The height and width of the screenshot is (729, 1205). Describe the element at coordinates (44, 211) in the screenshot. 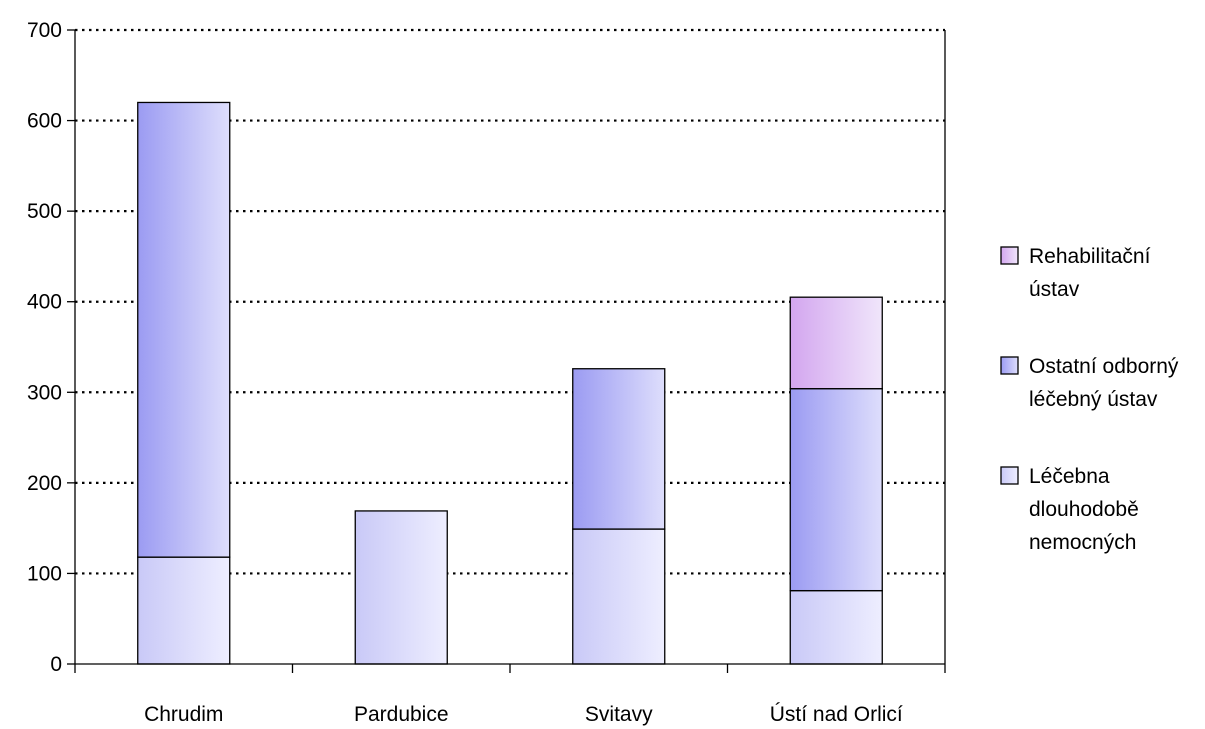

I see `y-tick-label: 500` at that location.